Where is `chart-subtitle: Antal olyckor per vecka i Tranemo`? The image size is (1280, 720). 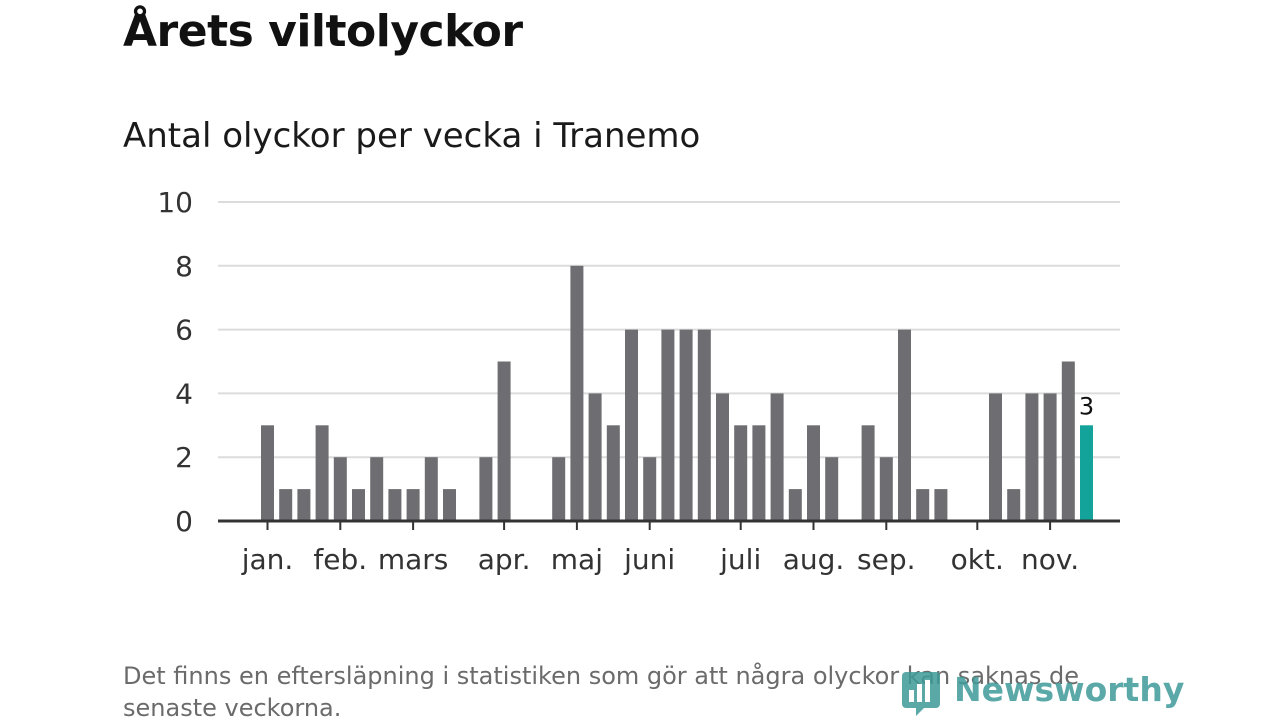 chart-subtitle: Antal olyckor per vecka i Tranemo is located at coordinates (412, 136).